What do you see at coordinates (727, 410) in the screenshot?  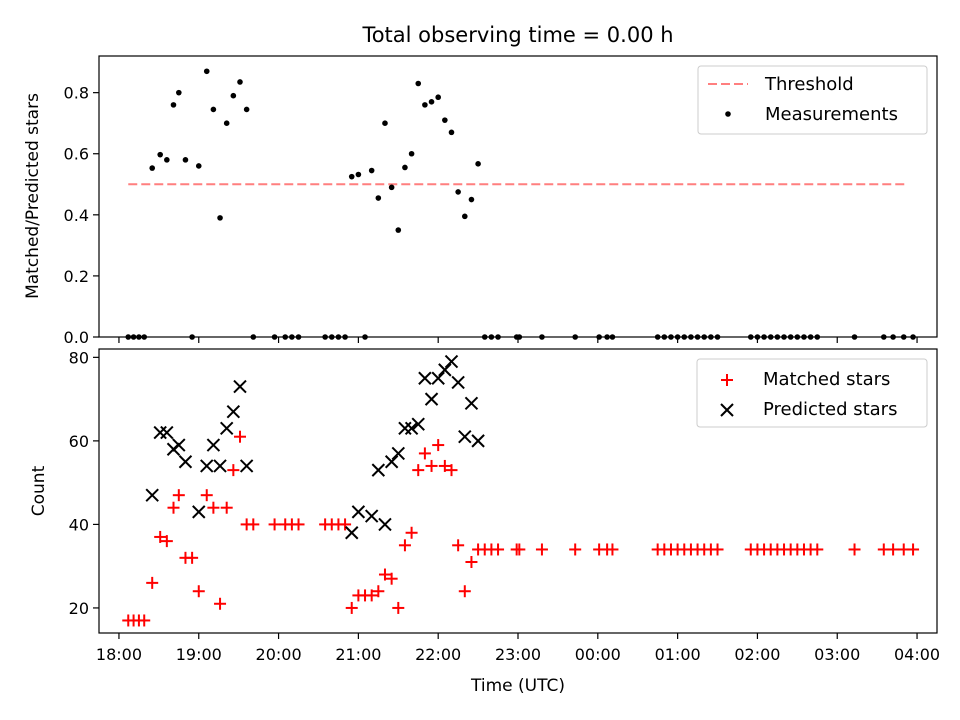 I see `legend-predicted-swatch` at bounding box center [727, 410].